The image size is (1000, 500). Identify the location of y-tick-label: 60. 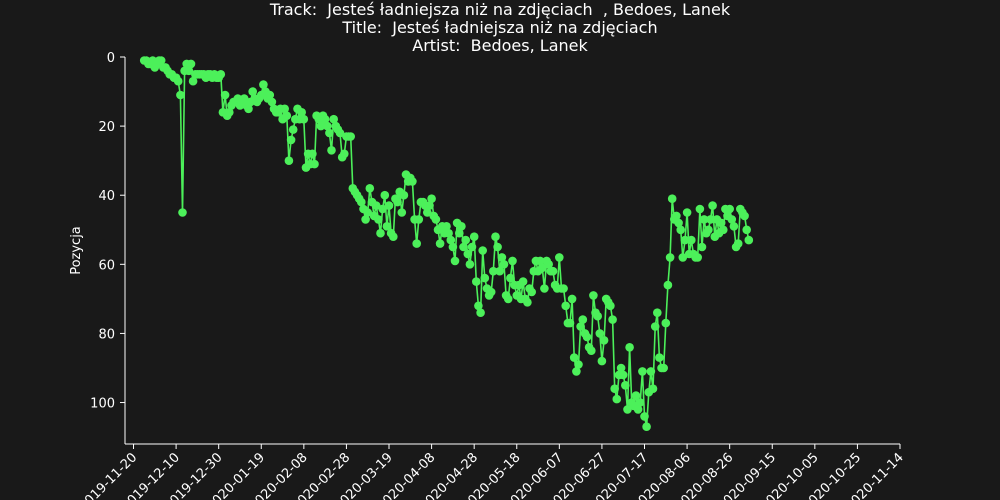
(106, 265).